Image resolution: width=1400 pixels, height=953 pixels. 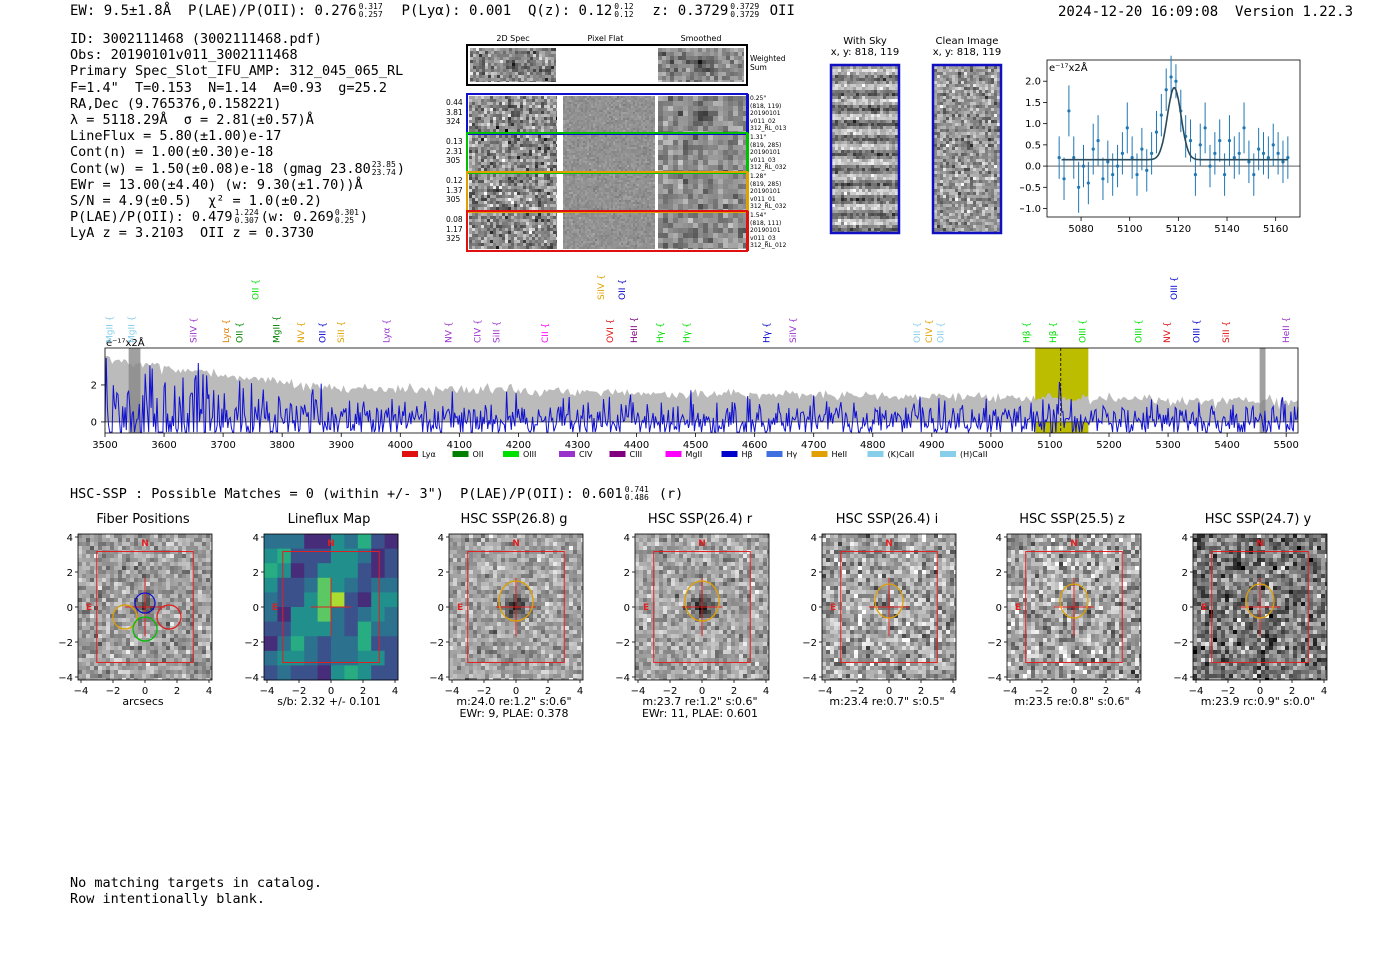 I want to click on spec2d-row-flat, so click(x=609, y=192).